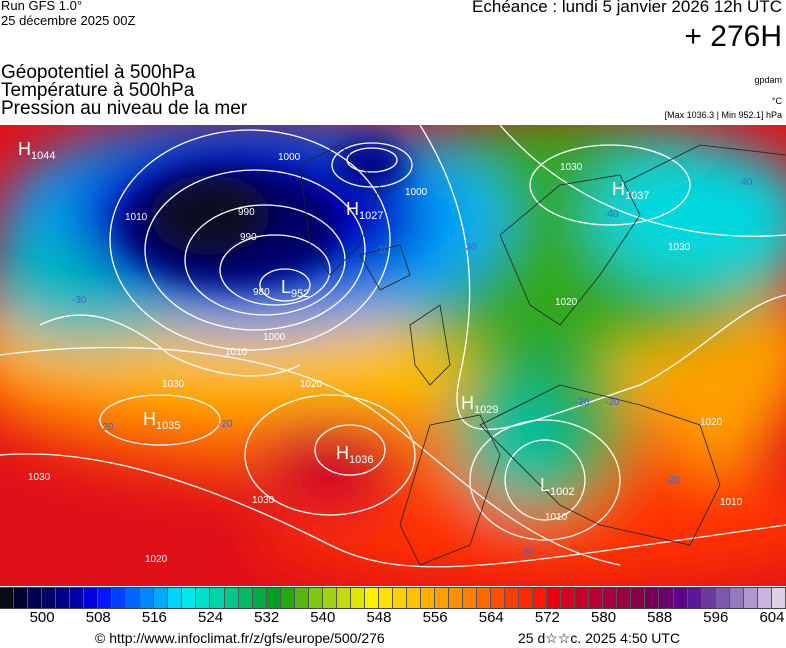  What do you see at coordinates (68, 20) in the screenshot?
I see `run-date: 25 décembre 2025 00Z` at bounding box center [68, 20].